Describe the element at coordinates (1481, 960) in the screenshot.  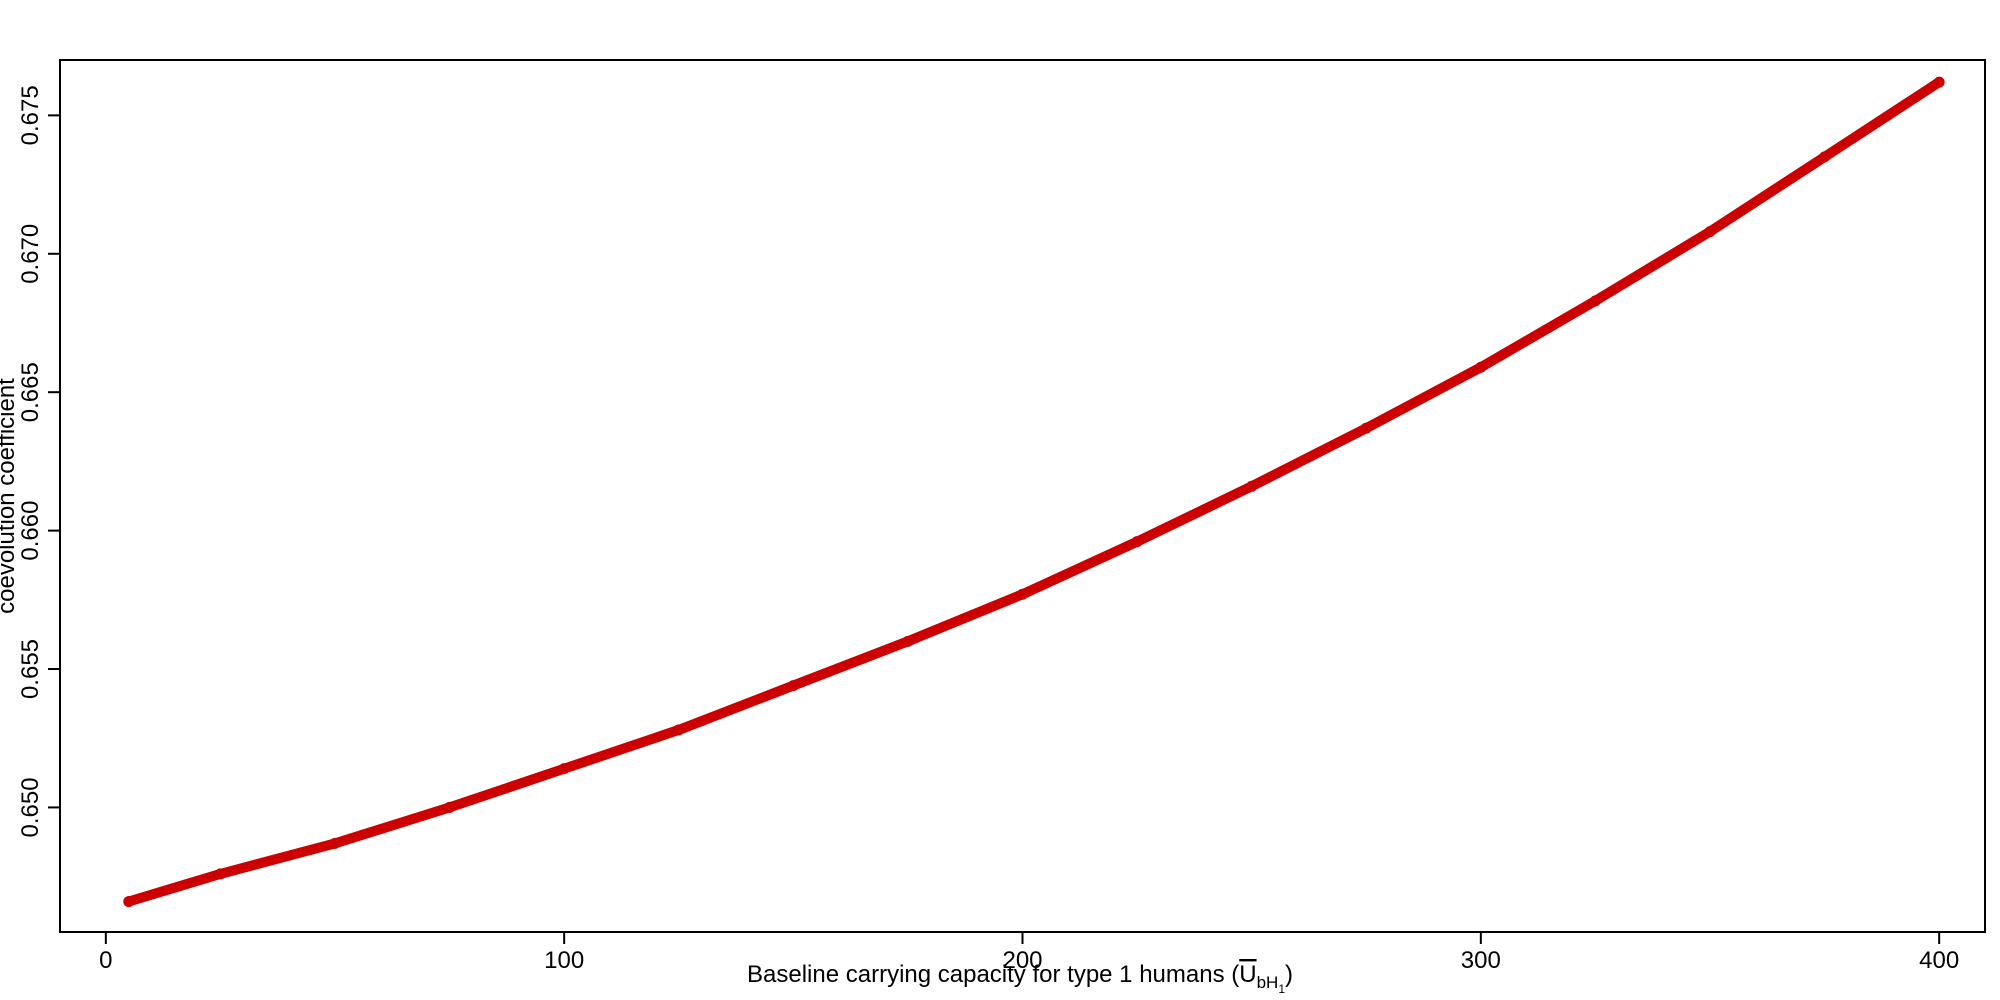
I see `x-tick-label: 300` at that location.